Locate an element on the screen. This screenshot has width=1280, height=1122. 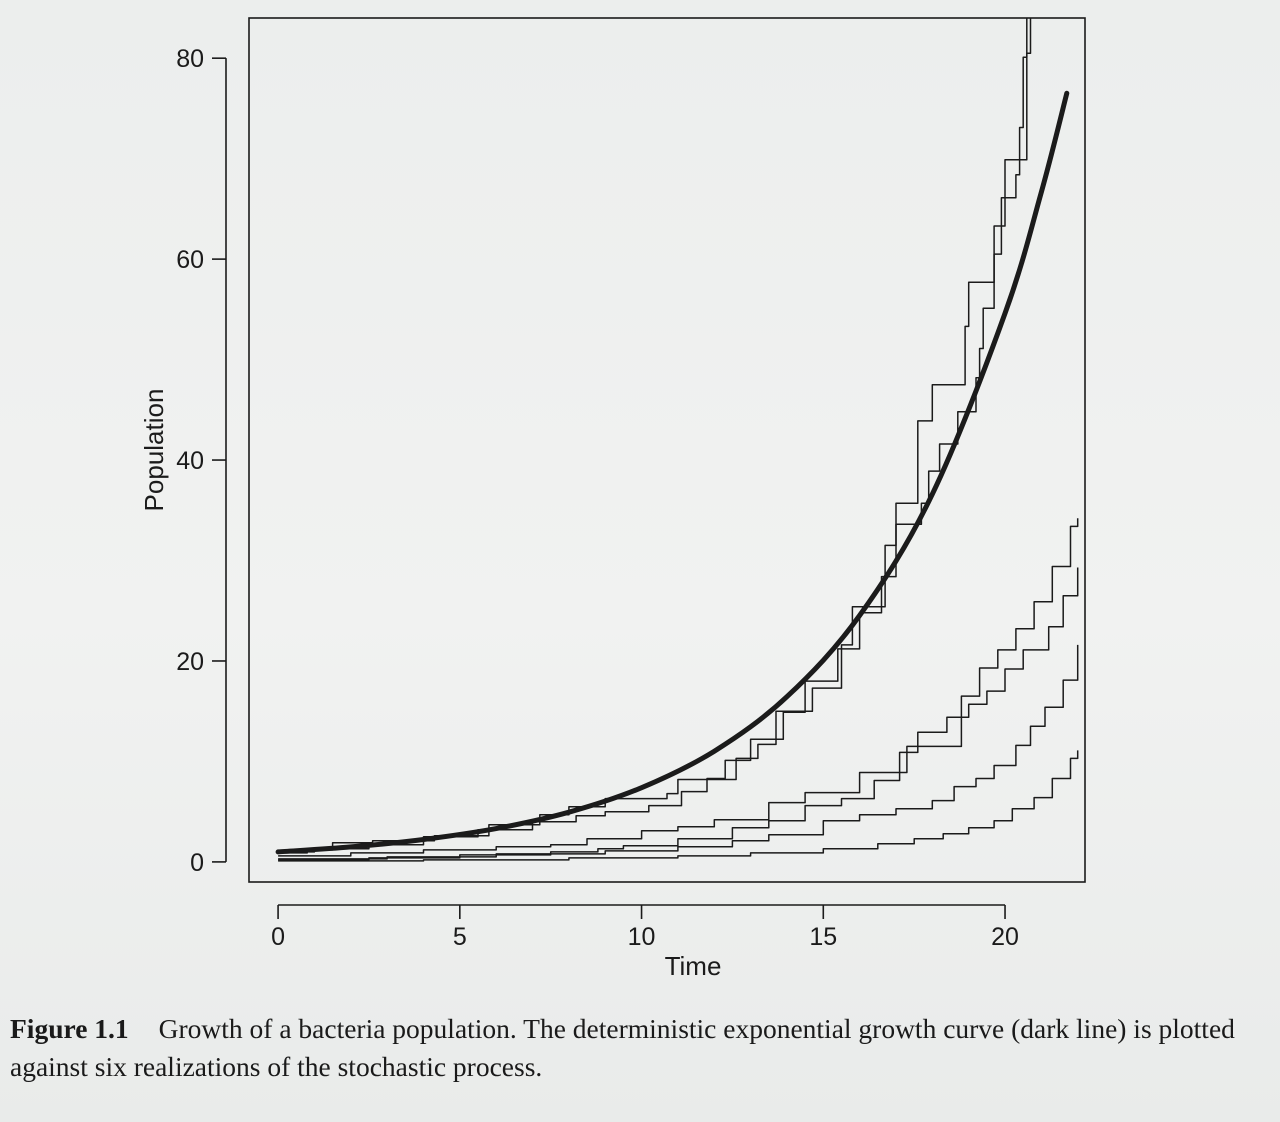
y-tick-label: 80 is located at coordinates (190, 59).